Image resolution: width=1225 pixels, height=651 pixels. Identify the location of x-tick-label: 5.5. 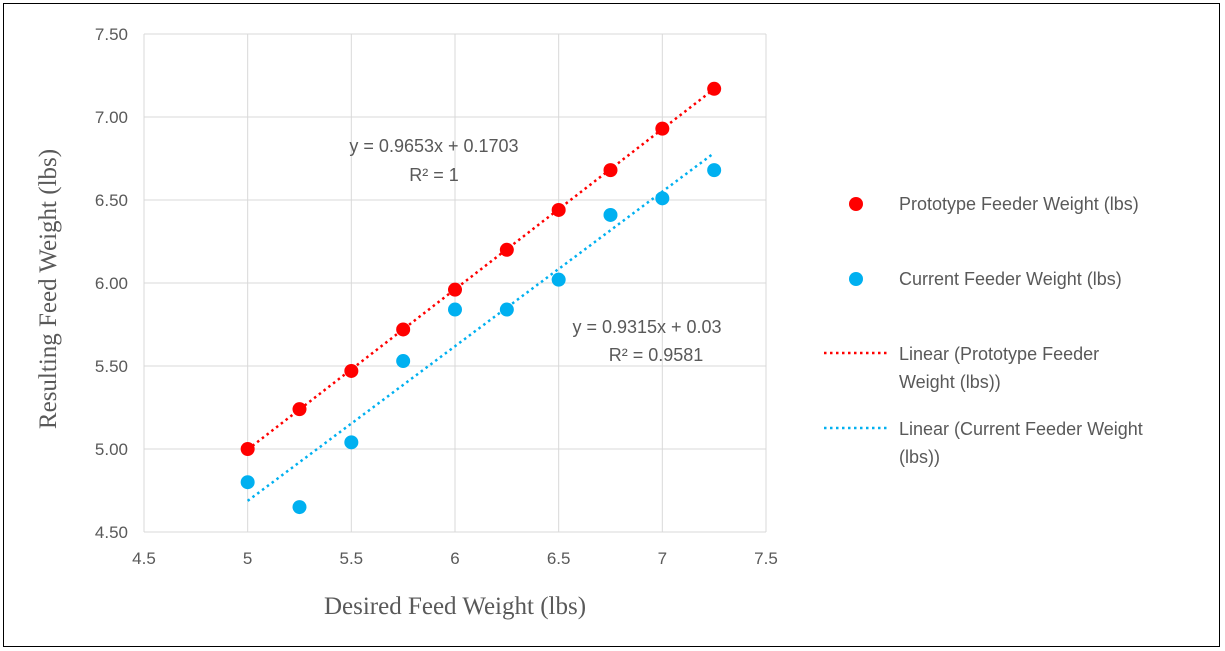
(352, 558).